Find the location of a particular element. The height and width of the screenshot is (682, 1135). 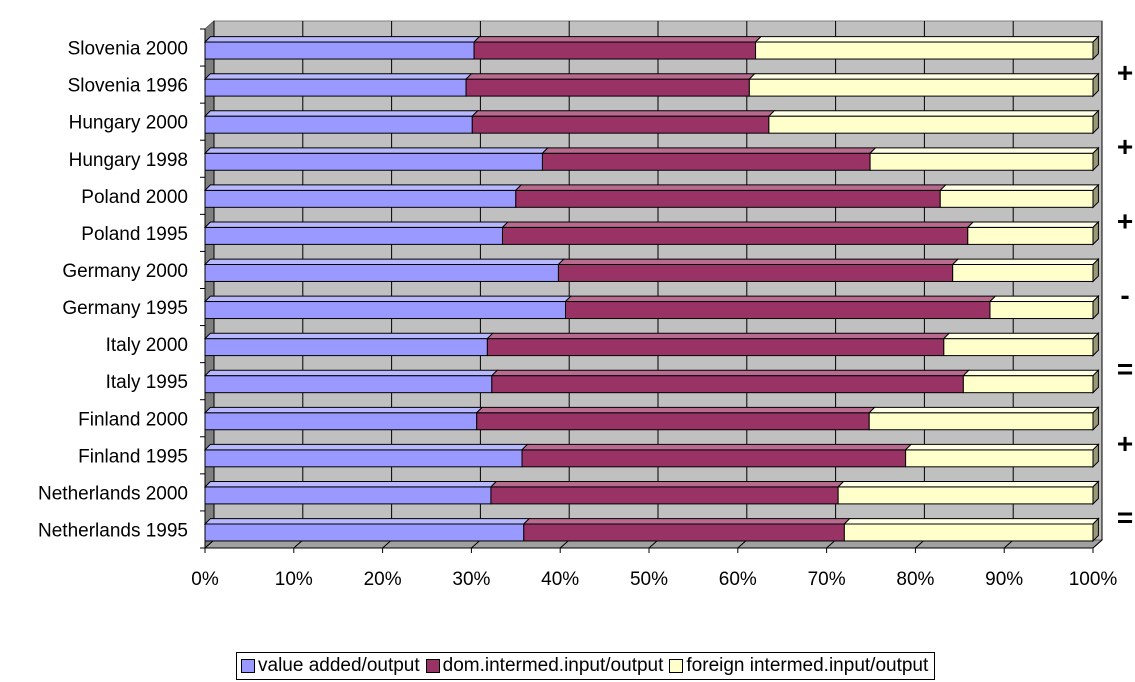

category-label: Germany 2000 is located at coordinates (125, 271).